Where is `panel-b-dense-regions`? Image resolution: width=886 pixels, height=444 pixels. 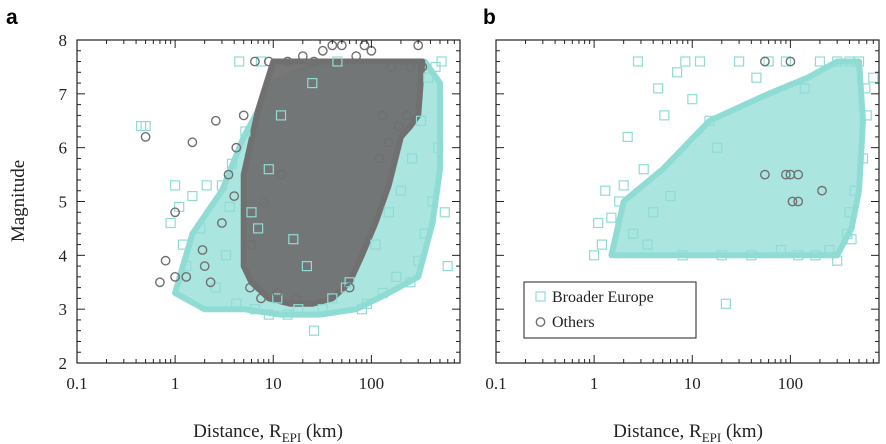
panel-b-dense-regions is located at coordinates (737, 158).